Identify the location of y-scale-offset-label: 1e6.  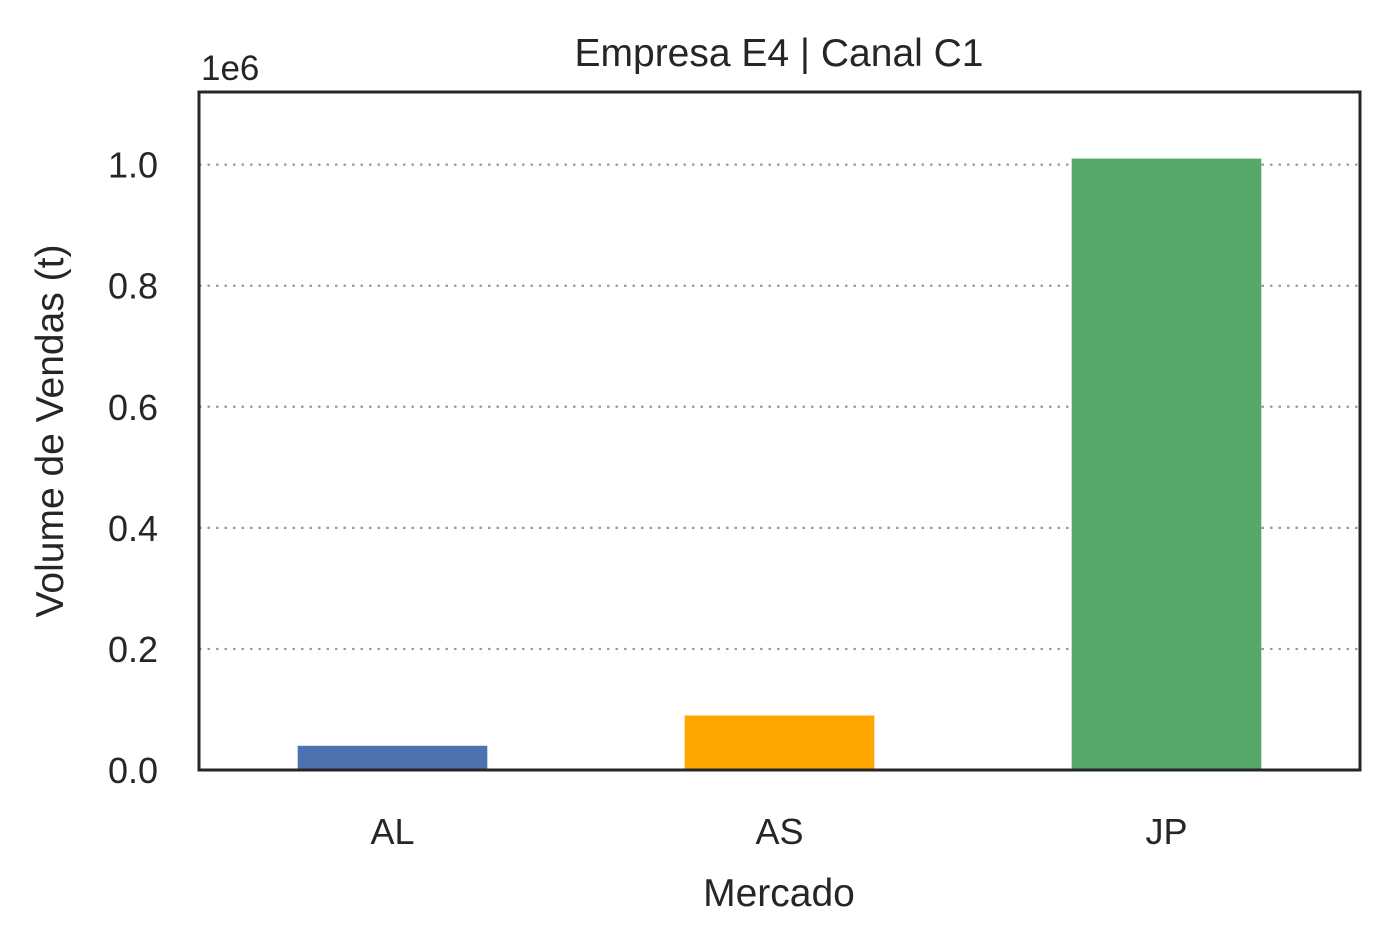
(230, 68).